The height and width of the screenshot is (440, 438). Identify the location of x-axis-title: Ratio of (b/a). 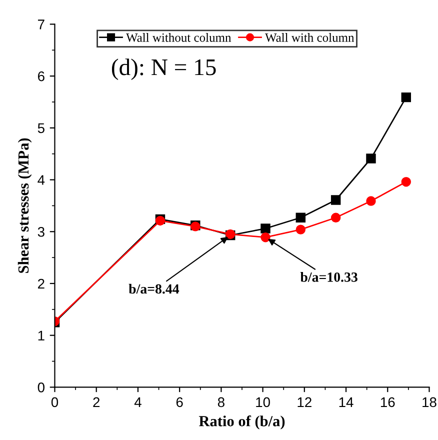
(241, 422).